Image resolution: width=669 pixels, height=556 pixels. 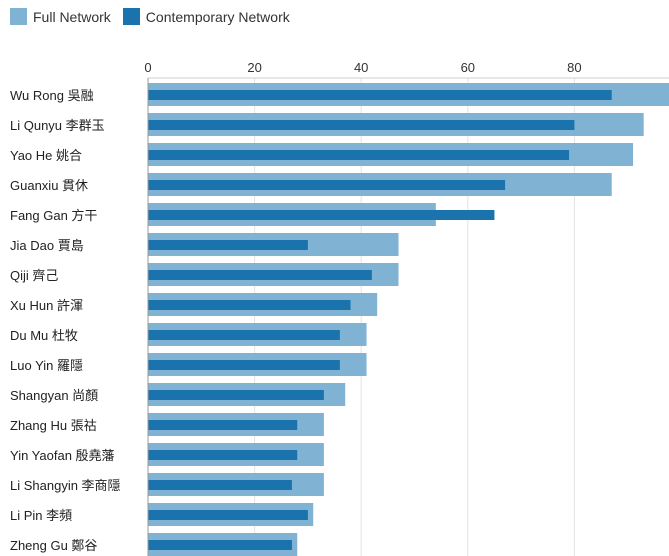 What do you see at coordinates (41, 515) in the screenshot?
I see `category-label: Li Pin 李頻` at bounding box center [41, 515].